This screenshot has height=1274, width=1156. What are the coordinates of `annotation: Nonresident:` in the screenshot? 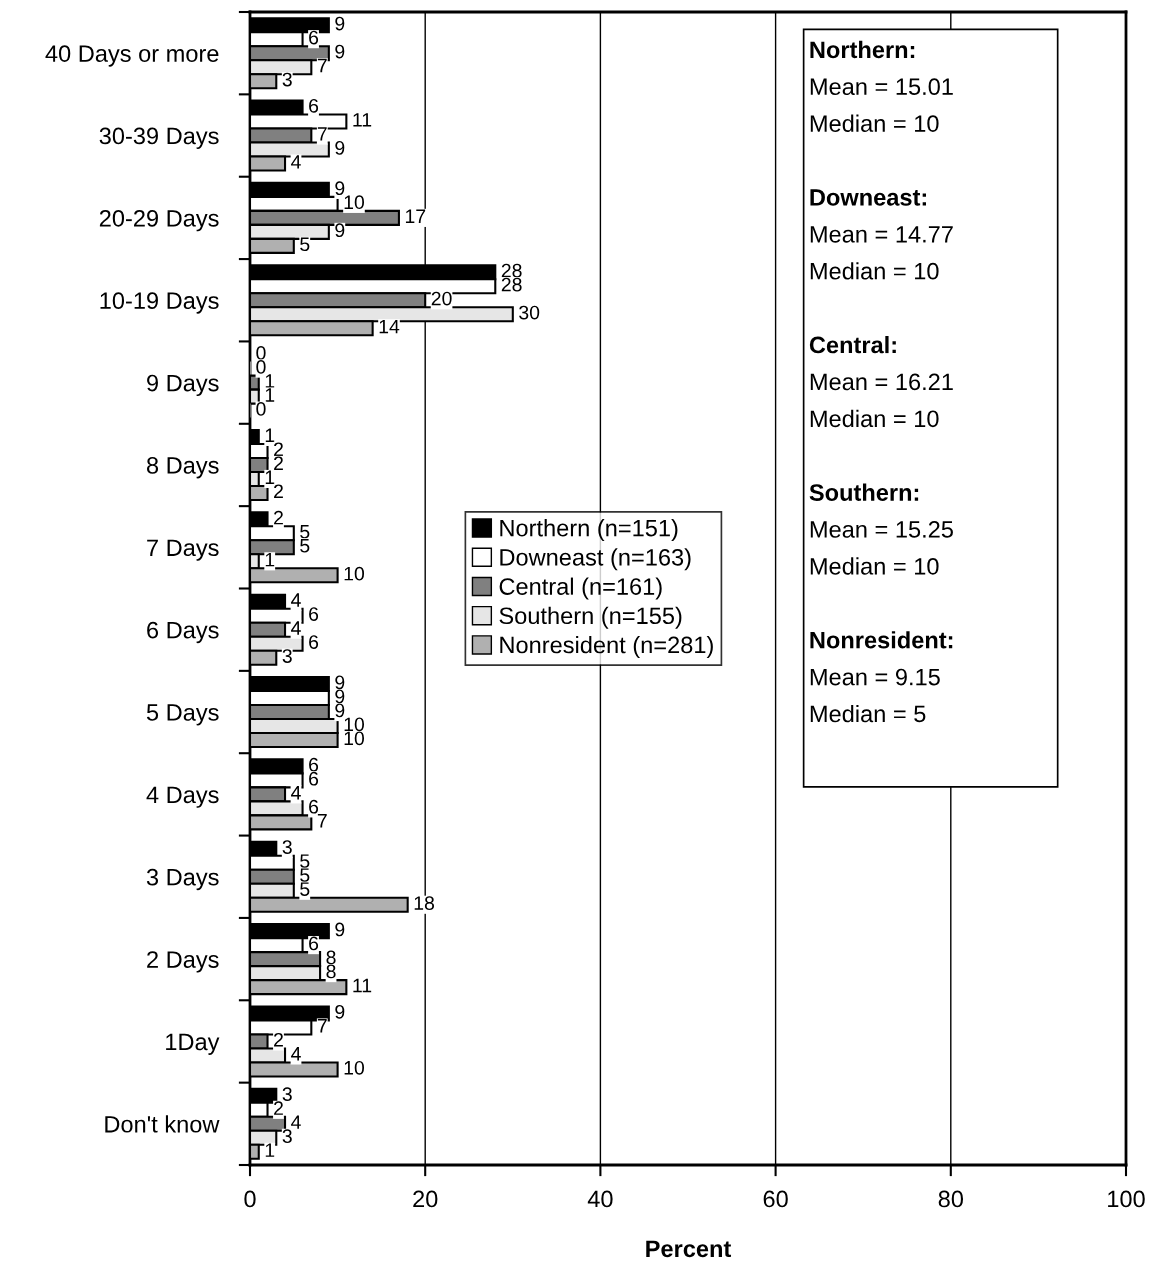 It's located at (881, 640).